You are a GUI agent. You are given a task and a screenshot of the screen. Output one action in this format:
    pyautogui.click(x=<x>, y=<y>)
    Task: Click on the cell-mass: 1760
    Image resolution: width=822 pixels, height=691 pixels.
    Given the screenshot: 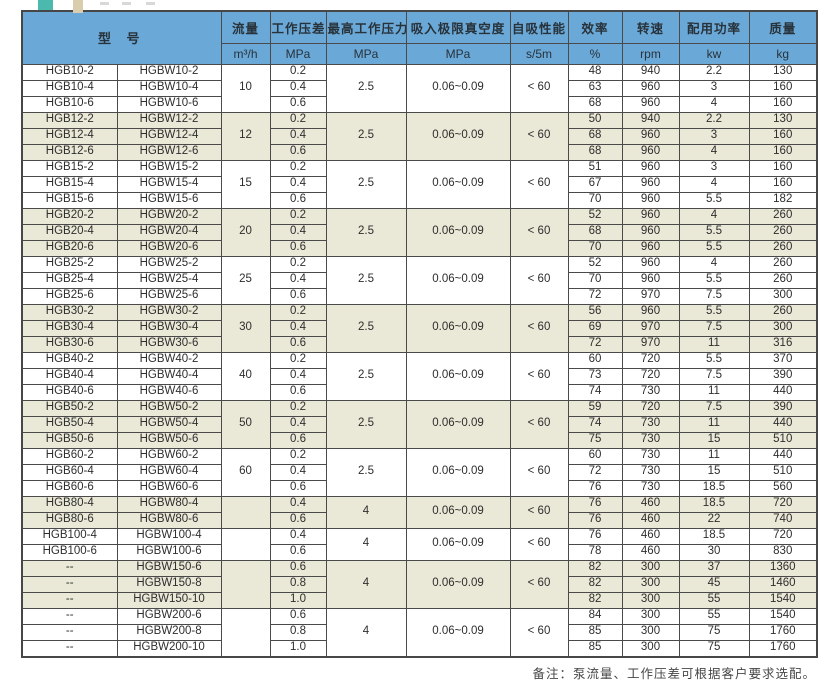 What is the action you would take?
    pyautogui.click(x=783, y=648)
    